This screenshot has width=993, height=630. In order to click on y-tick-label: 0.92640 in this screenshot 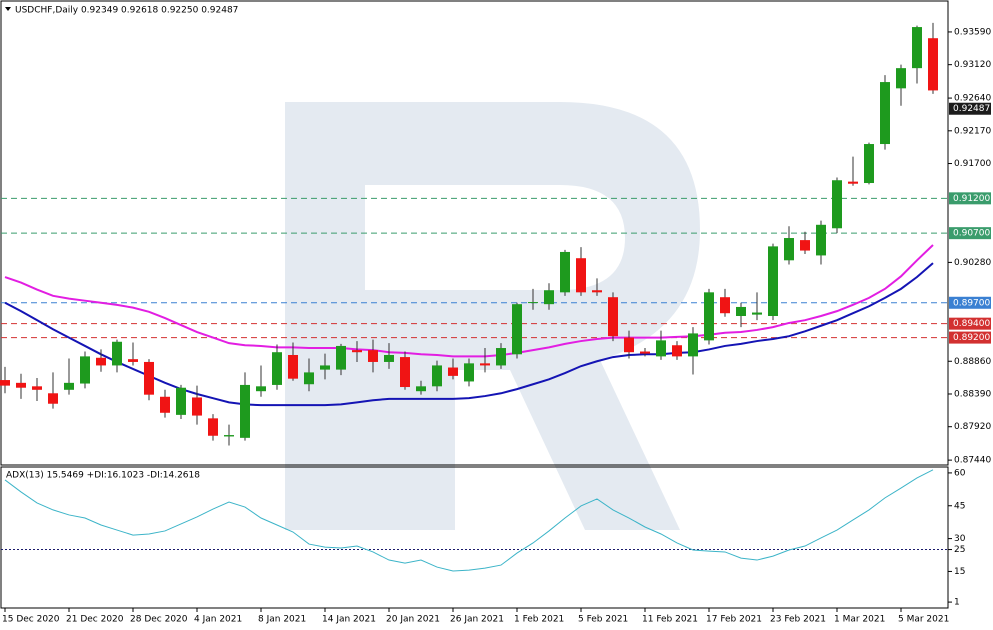, I will do `click(972, 99)`.